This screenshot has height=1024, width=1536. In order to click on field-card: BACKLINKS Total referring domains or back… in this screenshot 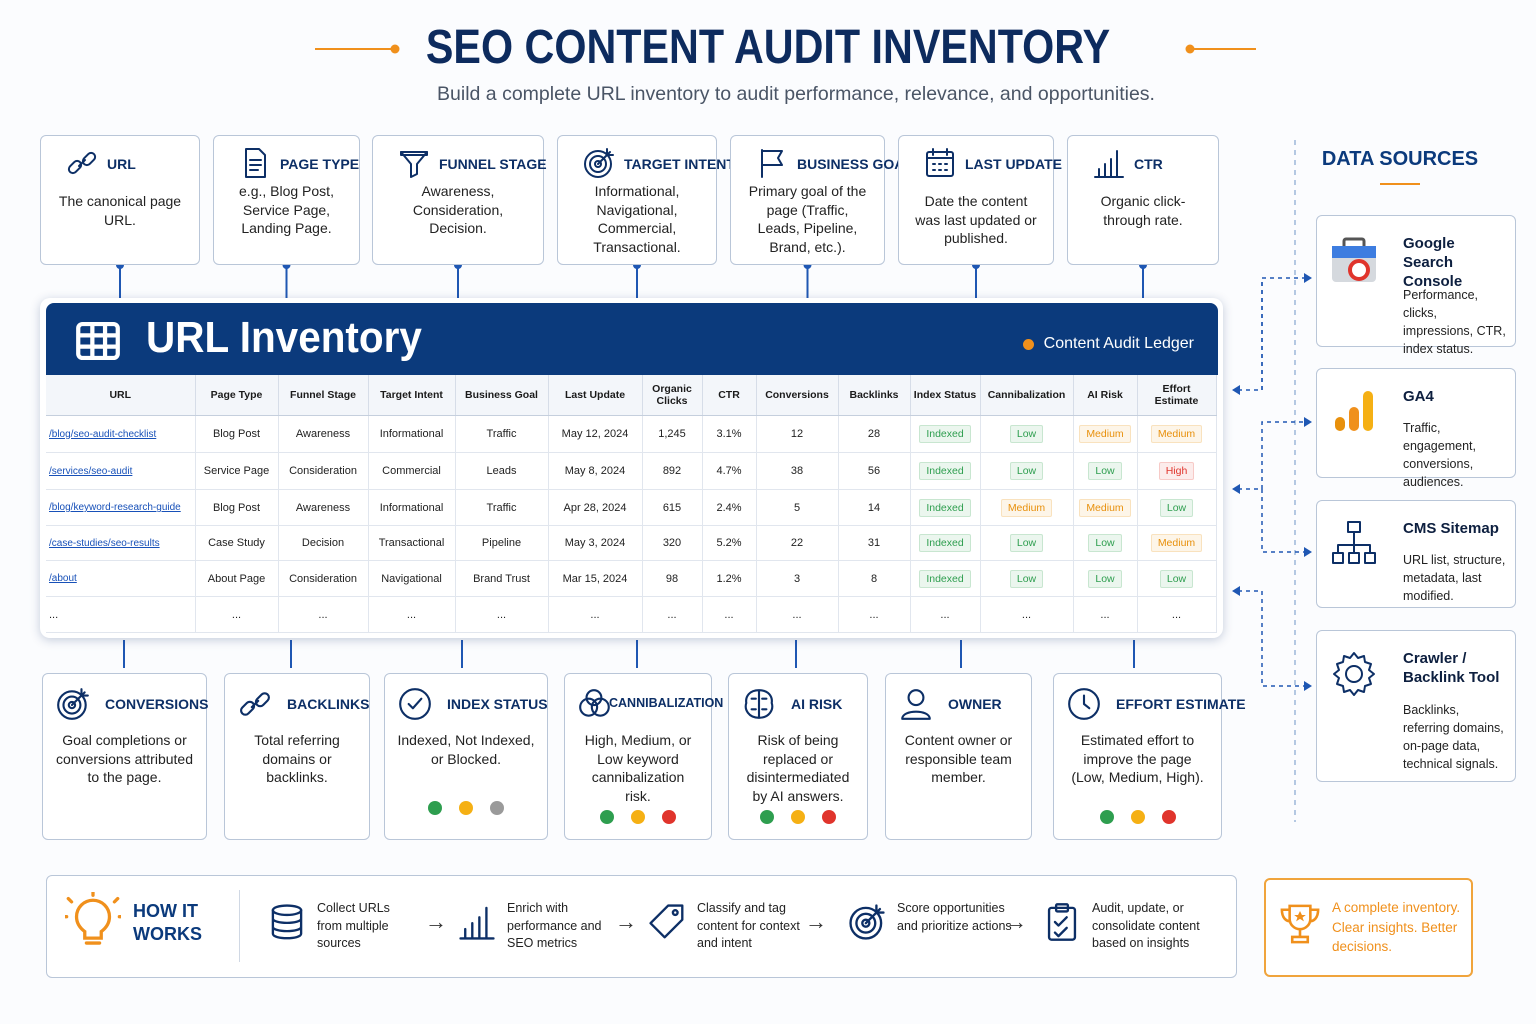, I will do `click(297, 756)`.